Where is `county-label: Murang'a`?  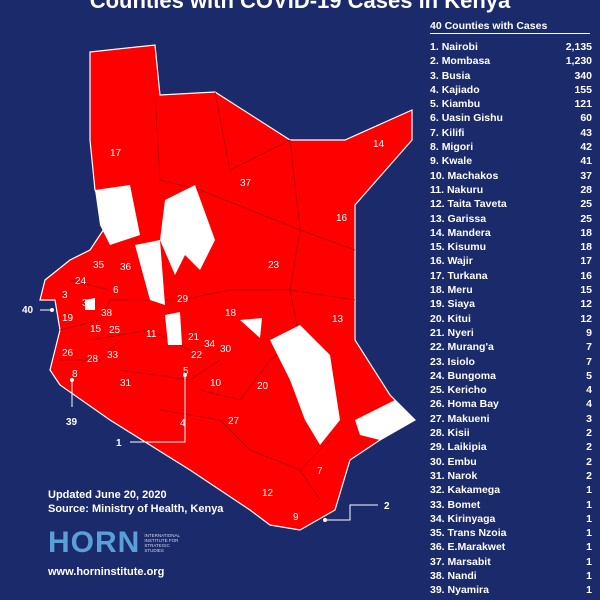
county-label: Murang'a is located at coordinates (470, 347).